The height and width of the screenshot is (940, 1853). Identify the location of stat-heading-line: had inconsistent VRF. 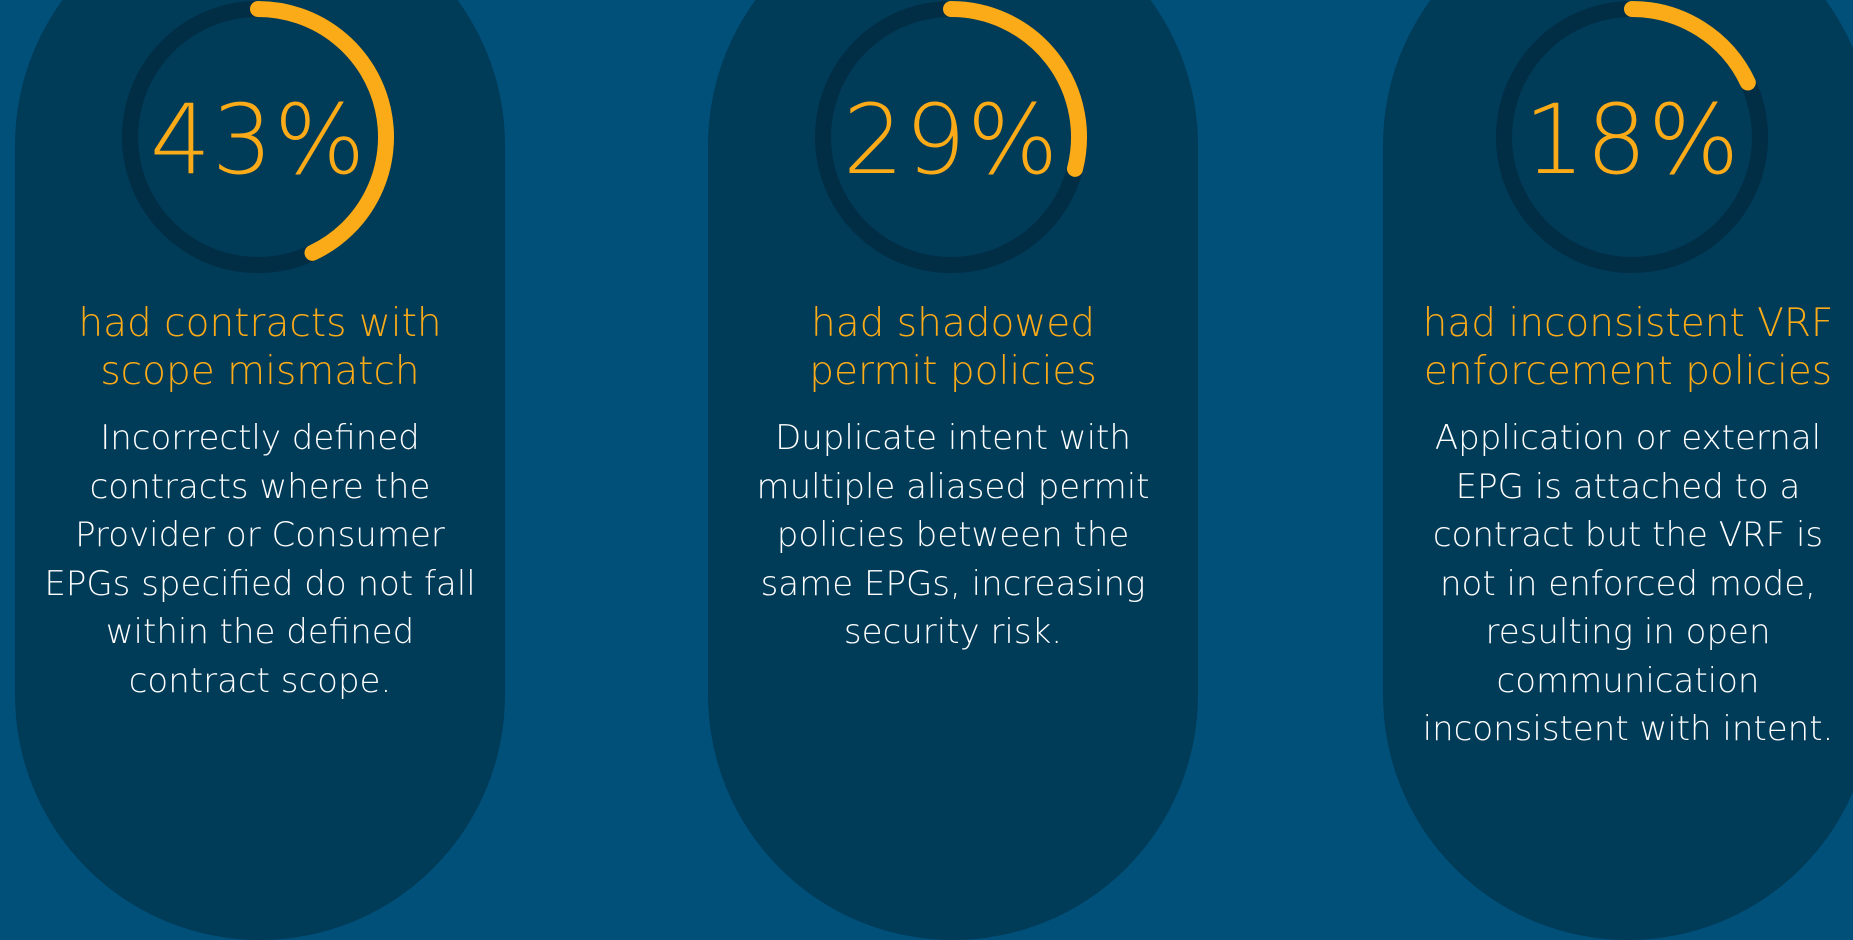
(1628, 323).